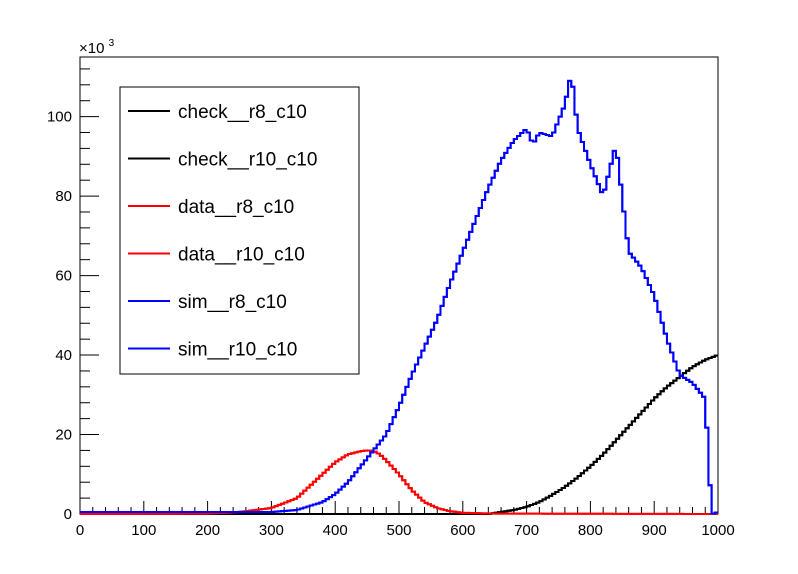 This screenshot has height=574, width=798. I want to click on x-tick-label: 300, so click(271, 530).